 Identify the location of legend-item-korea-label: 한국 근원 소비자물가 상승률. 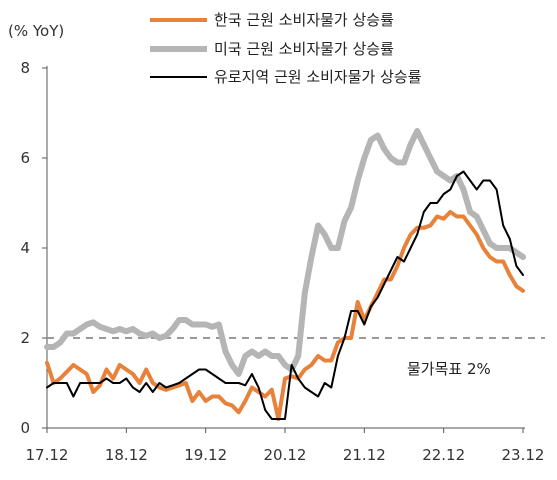
(304, 20).